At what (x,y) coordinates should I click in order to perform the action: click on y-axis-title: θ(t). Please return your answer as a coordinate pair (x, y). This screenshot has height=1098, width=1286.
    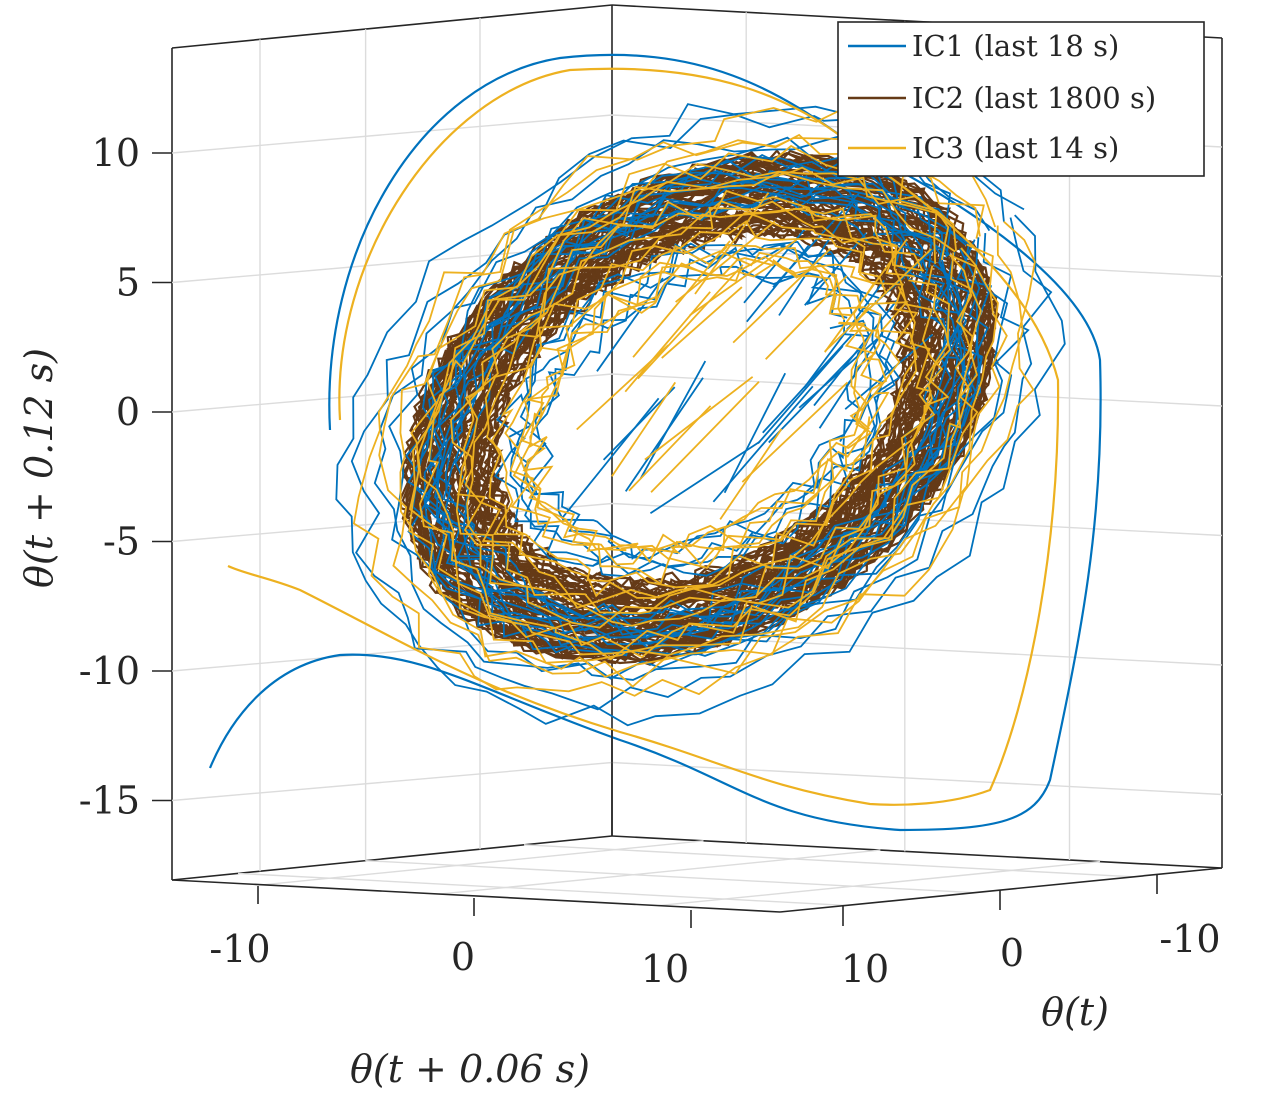
    Looking at the image, I should click on (1075, 1012).